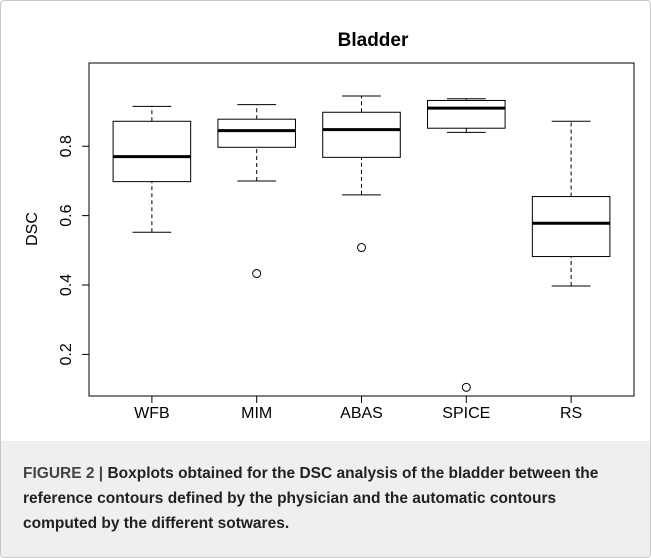  What do you see at coordinates (63, 473) in the screenshot?
I see `caption-label: FIGURE 2 |` at bounding box center [63, 473].